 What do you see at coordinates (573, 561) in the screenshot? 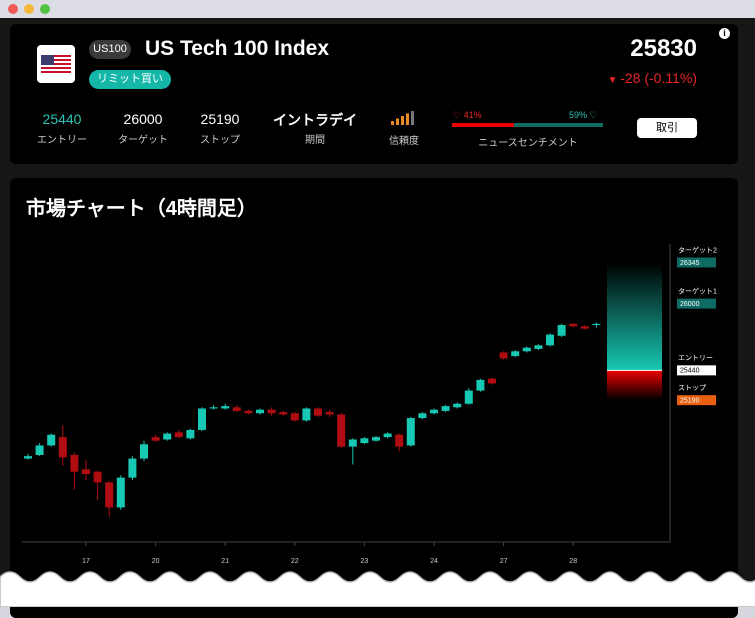
I see `x-tick-label: 28` at bounding box center [573, 561].